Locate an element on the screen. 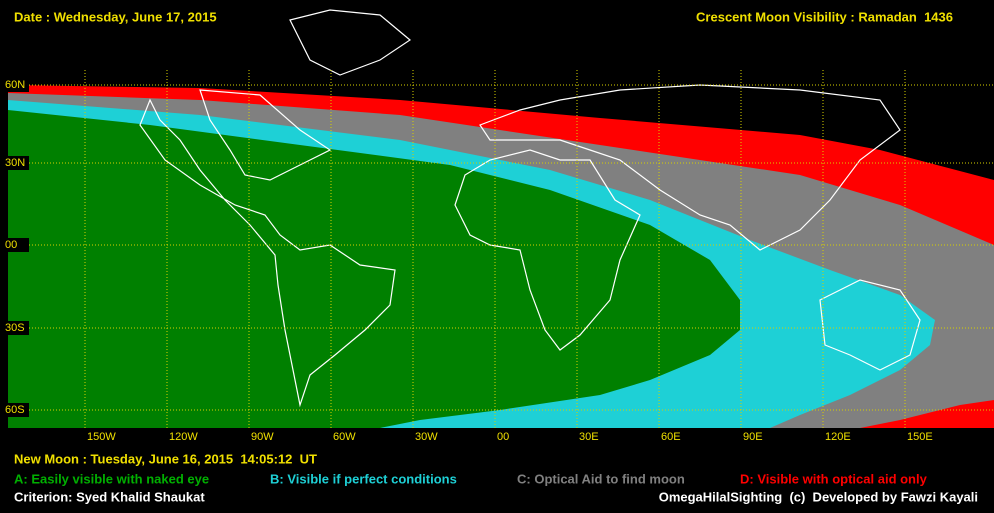 The width and height of the screenshot is (994, 513). map-title: Crescent Moon Visibility : Ramadan 1436 is located at coordinates (824, 16).